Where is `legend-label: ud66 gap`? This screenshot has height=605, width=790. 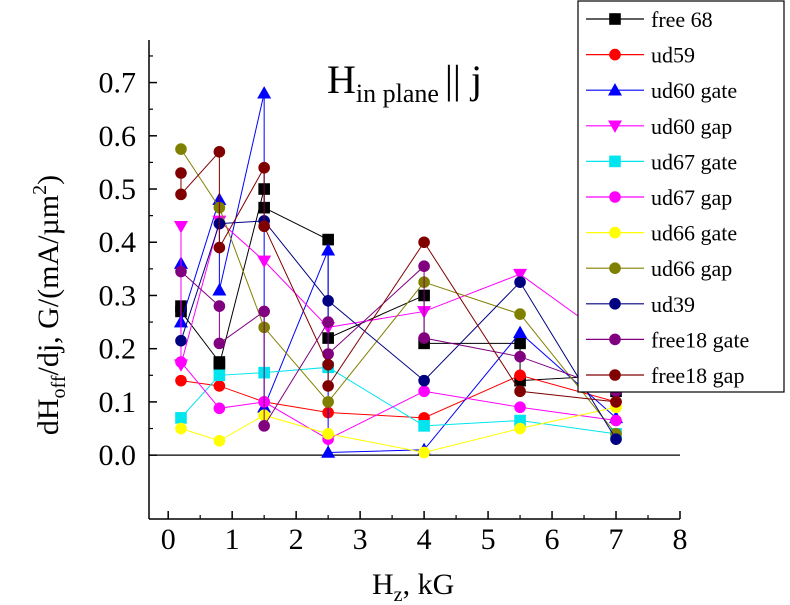 legend-label: ud66 gap is located at coordinates (691, 268).